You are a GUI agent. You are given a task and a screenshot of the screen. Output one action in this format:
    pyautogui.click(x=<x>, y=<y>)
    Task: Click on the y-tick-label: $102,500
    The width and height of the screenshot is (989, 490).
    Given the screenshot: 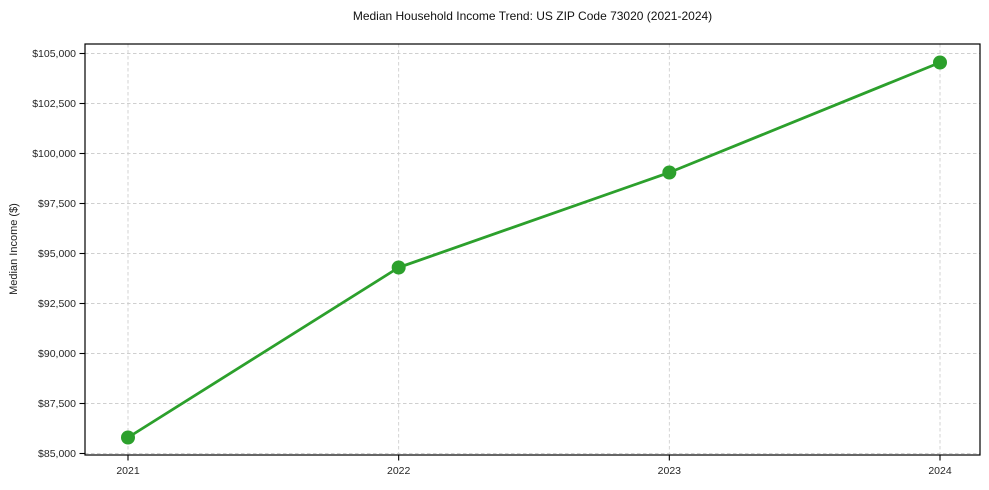 What is the action you would take?
    pyautogui.click(x=54, y=104)
    